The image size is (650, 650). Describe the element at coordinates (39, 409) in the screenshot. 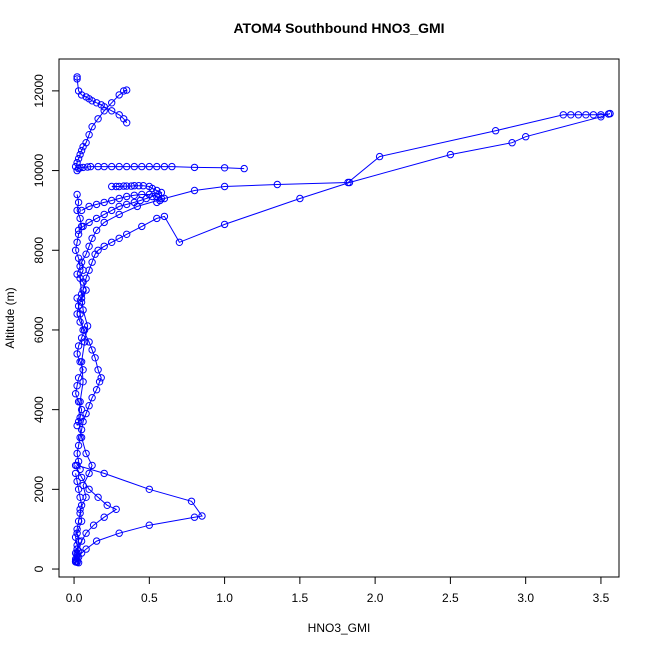

I see `y-tick-label: 4000` at that location.